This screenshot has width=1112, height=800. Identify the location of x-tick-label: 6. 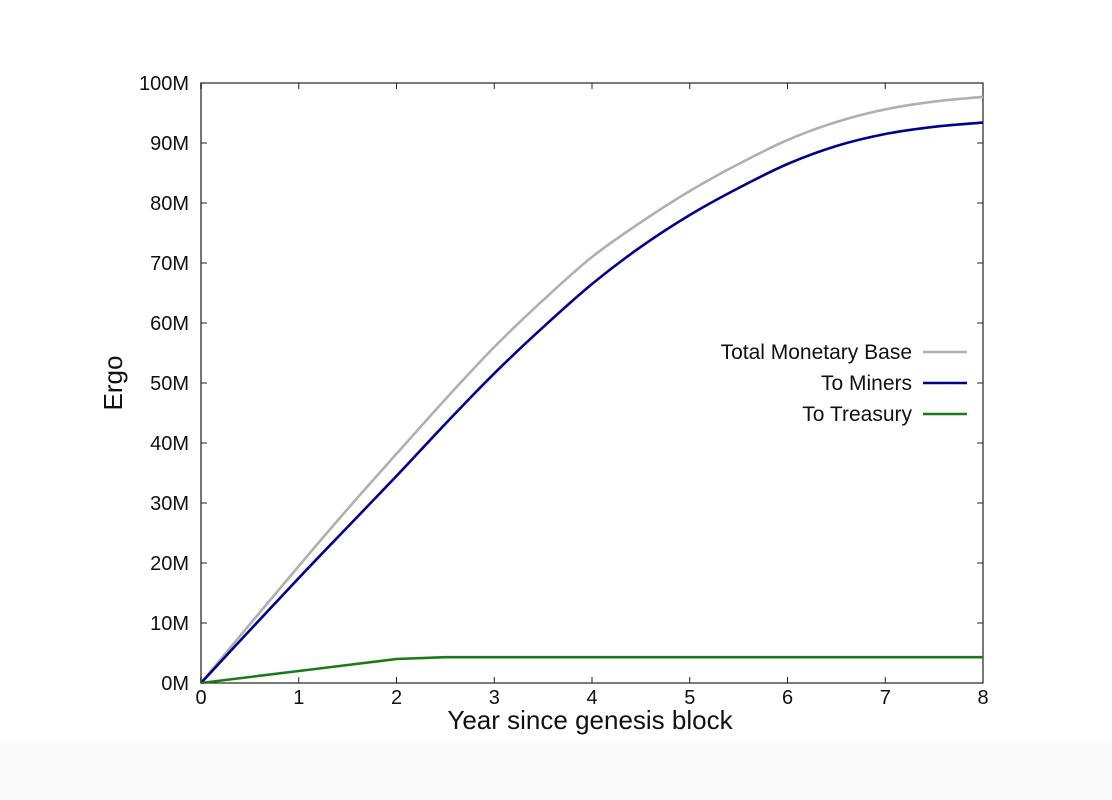
(787, 698).